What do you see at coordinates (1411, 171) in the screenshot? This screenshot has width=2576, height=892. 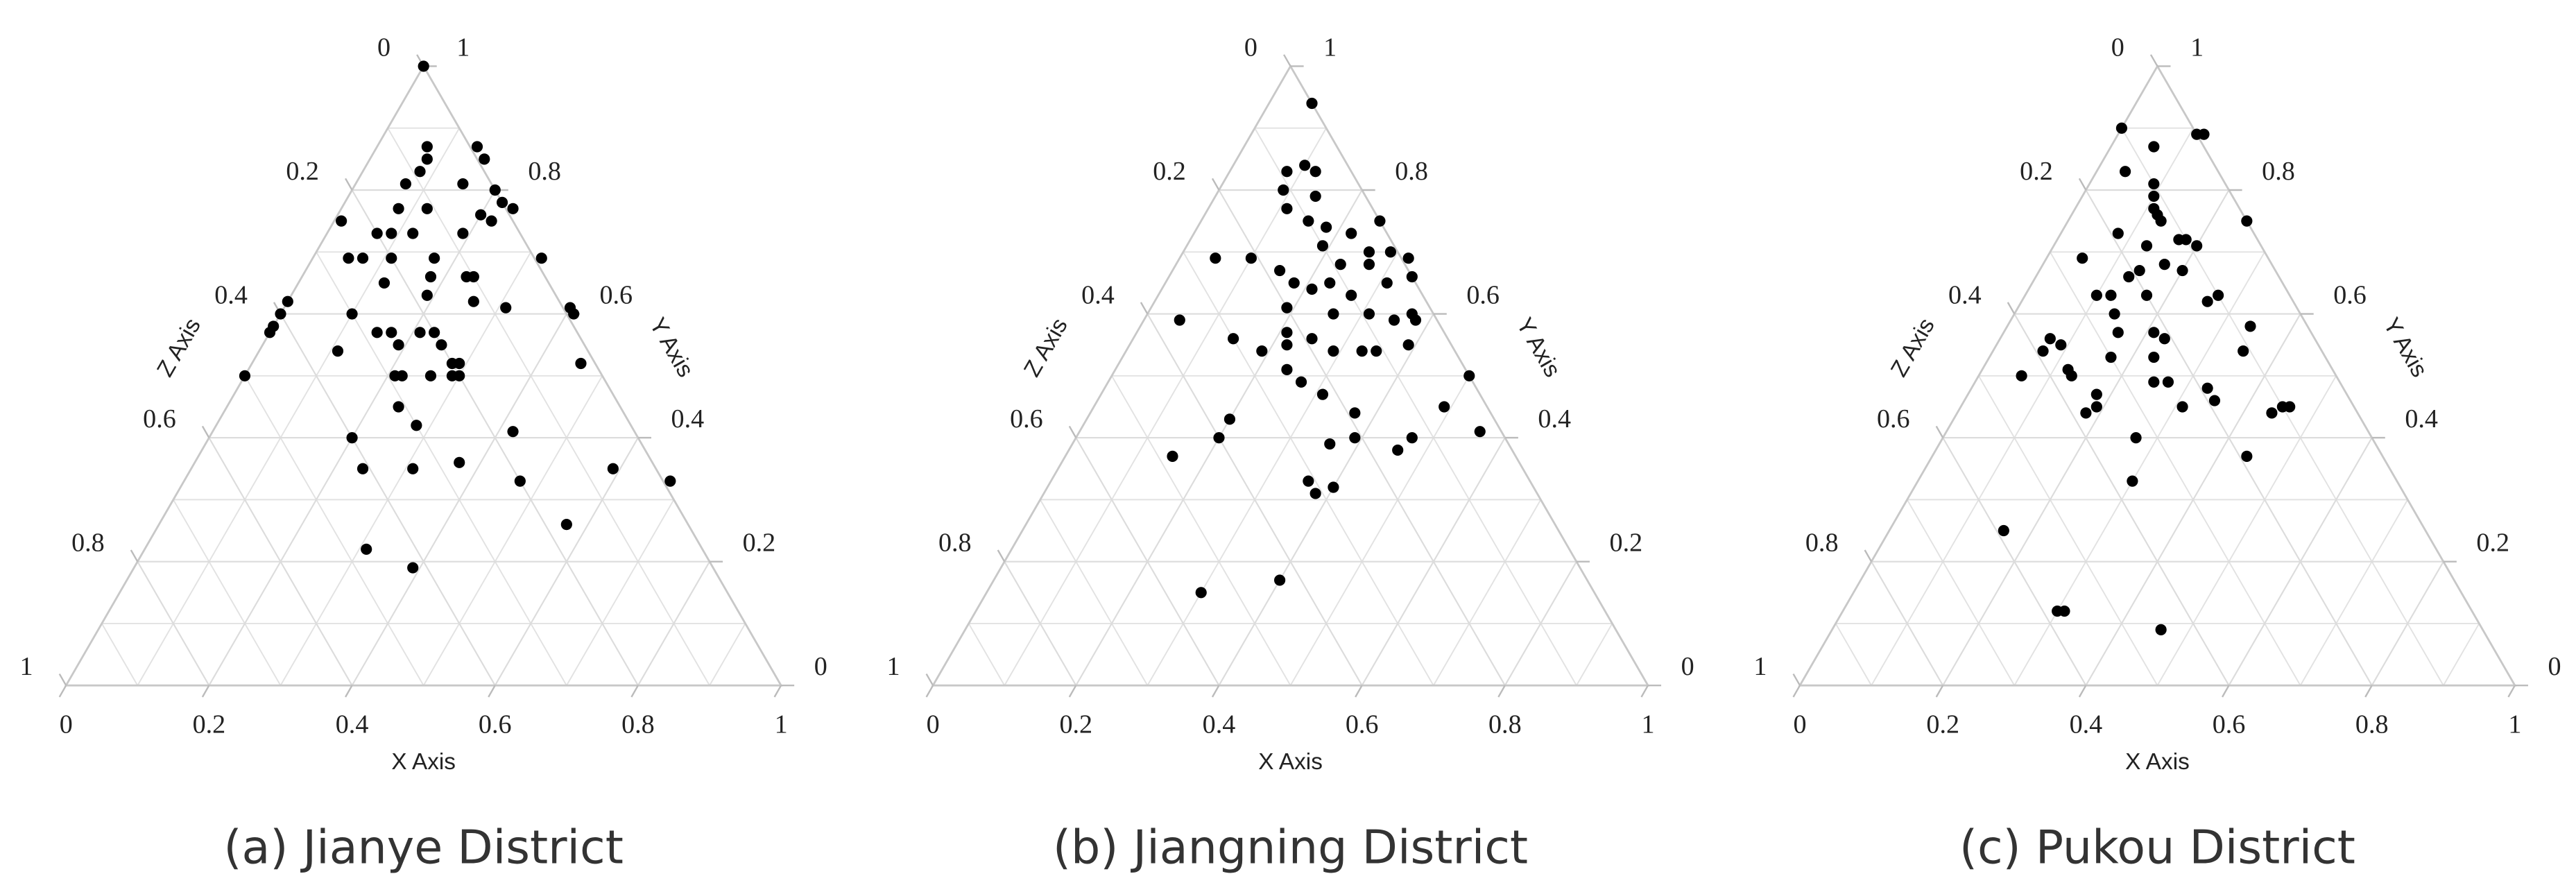 I see `y-tick-label: 0.8` at bounding box center [1411, 171].